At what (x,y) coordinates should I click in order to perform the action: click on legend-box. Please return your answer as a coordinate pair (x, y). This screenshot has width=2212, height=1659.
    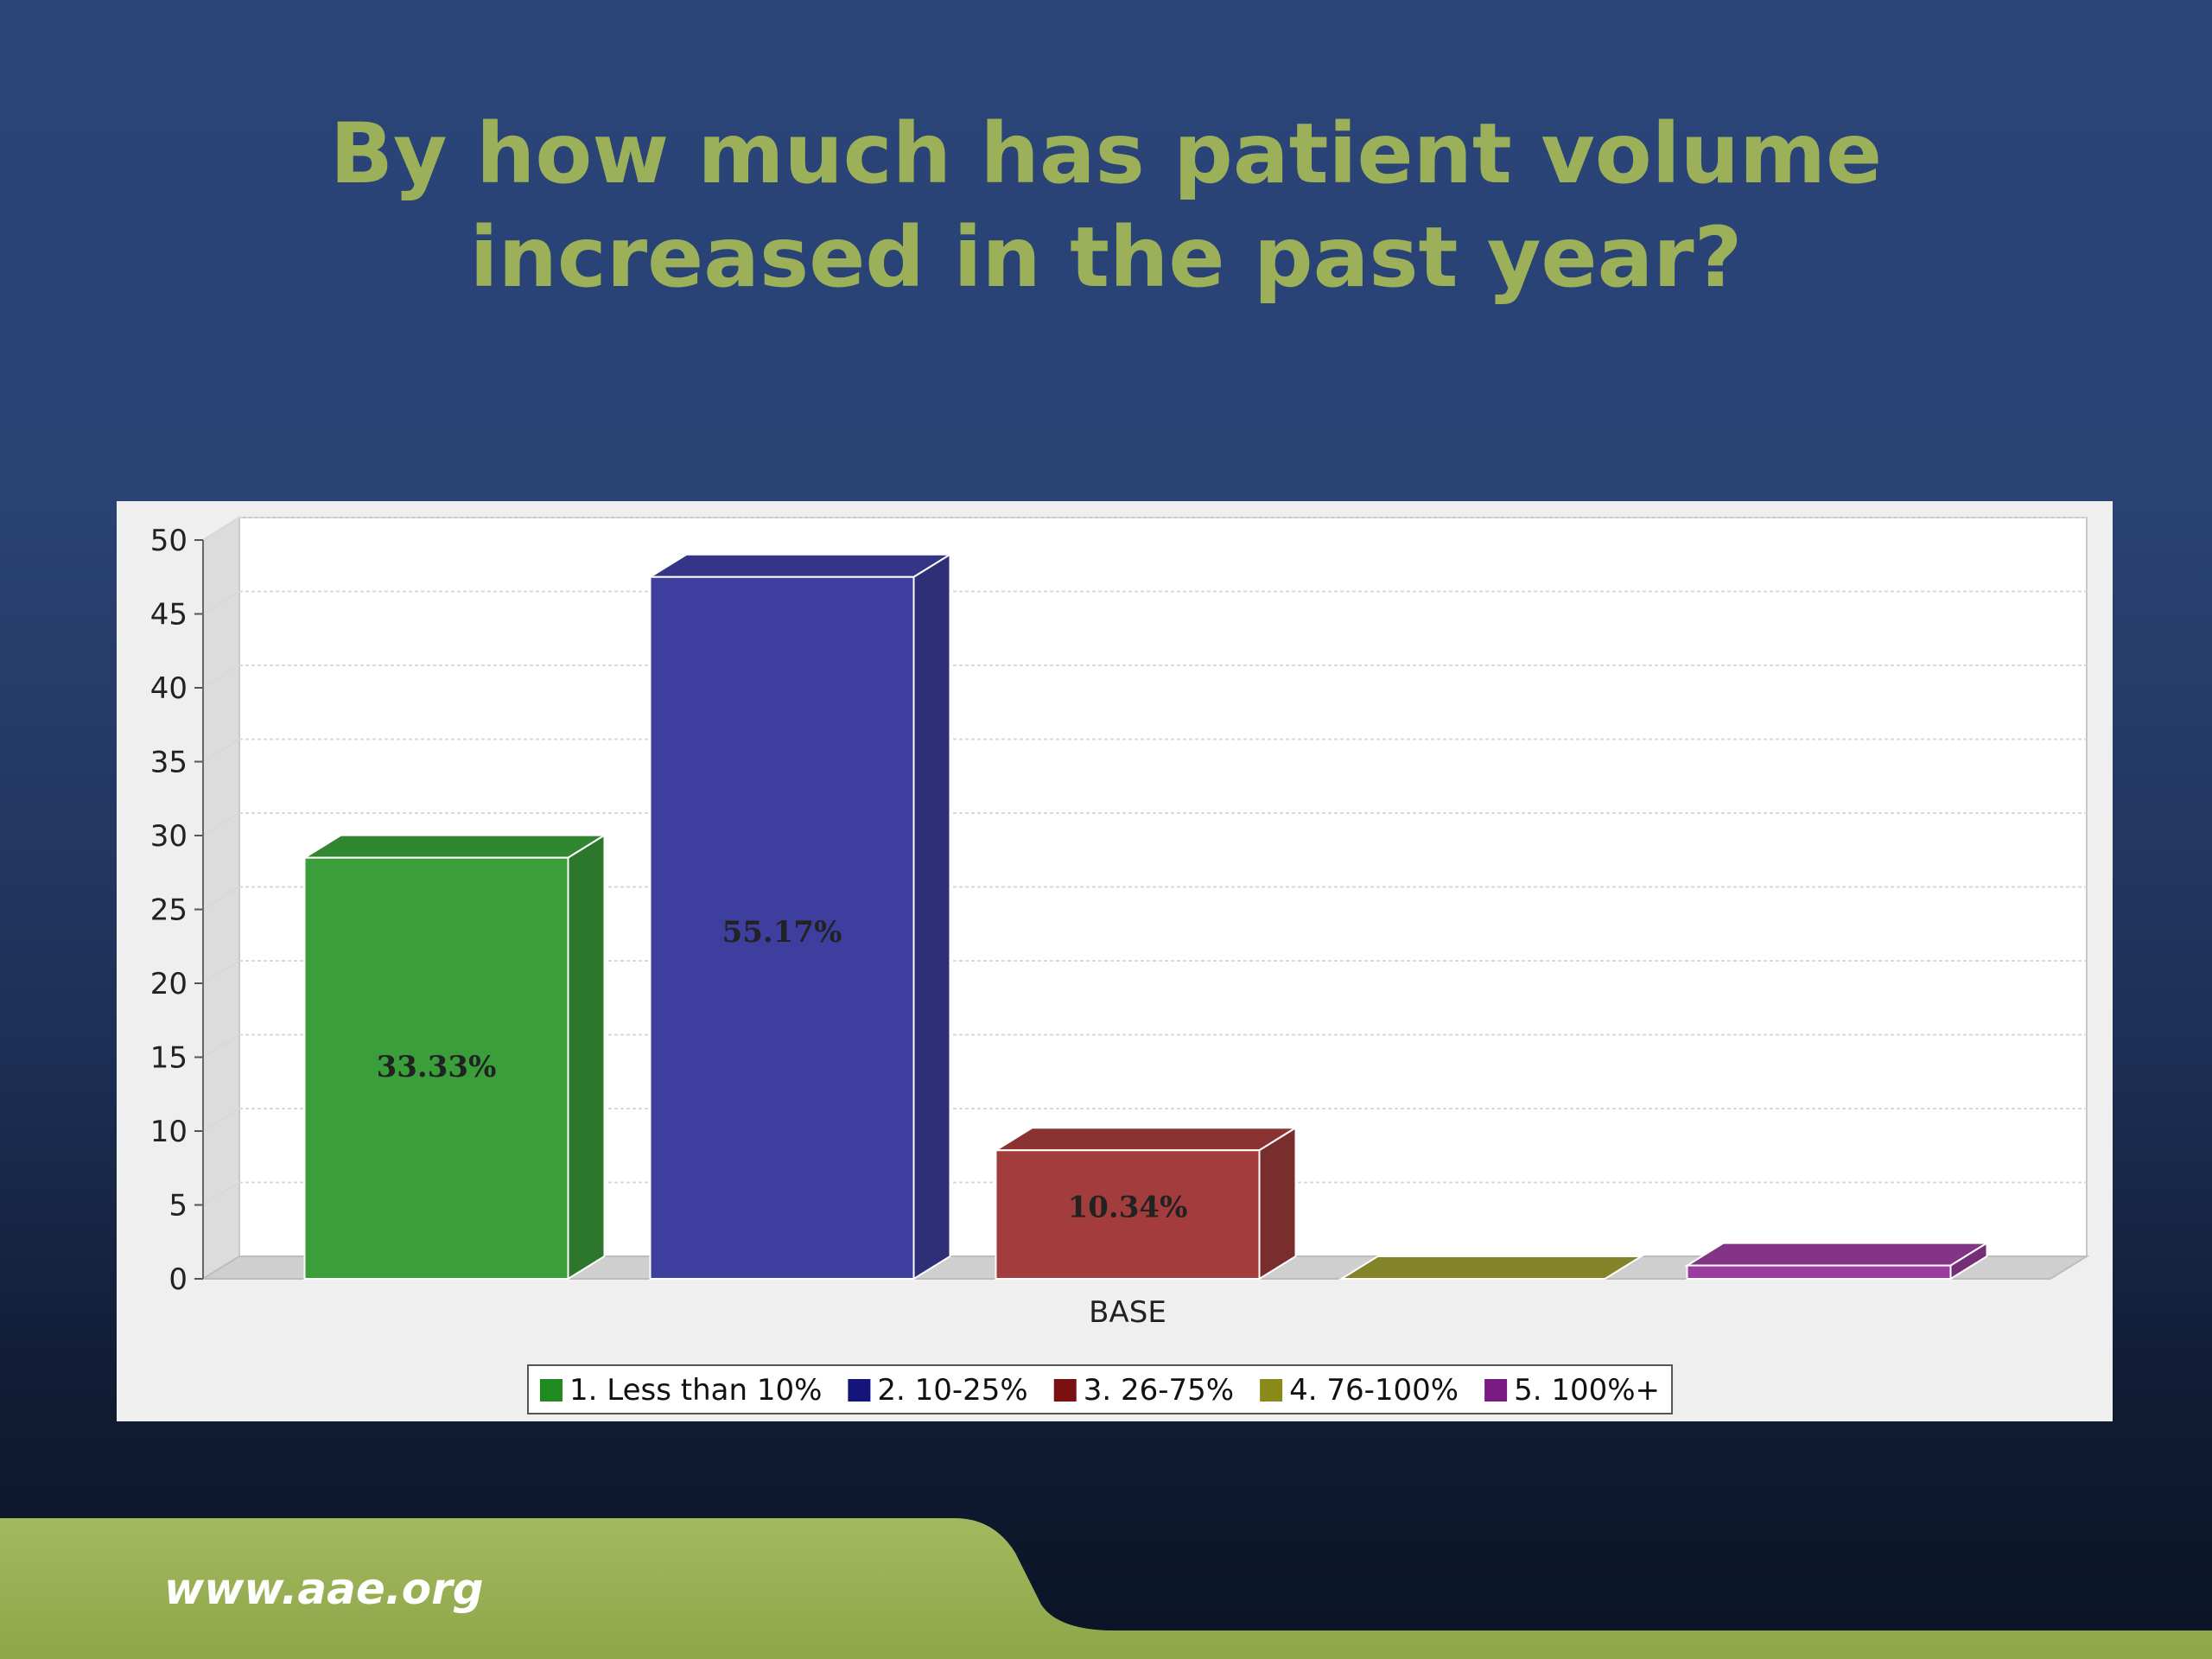
    Looking at the image, I should click on (1100, 1389).